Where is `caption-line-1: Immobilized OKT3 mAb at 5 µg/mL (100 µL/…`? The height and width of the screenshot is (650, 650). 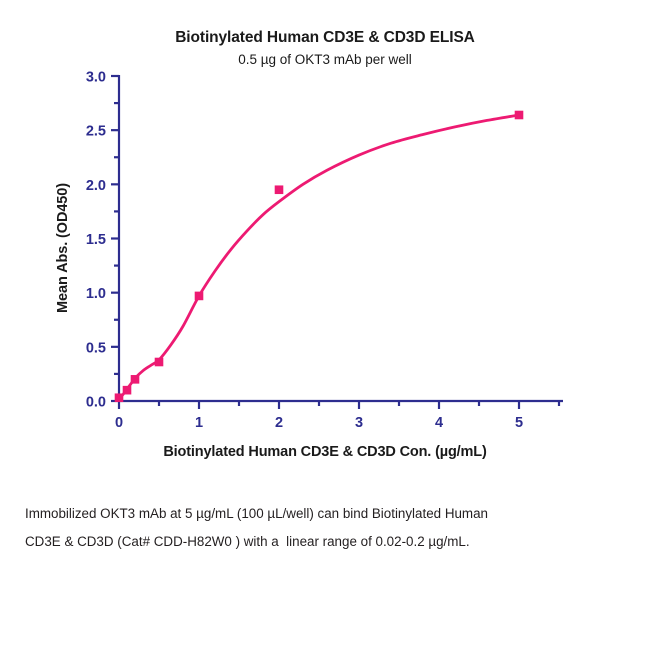 caption-line-1: Immobilized OKT3 mAb at 5 µg/mL (100 µL/… is located at coordinates (256, 513).